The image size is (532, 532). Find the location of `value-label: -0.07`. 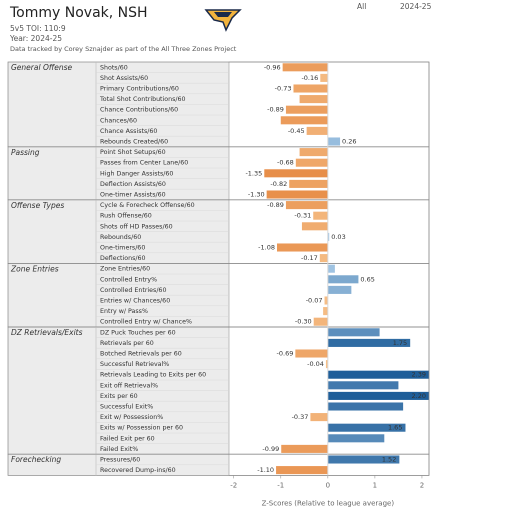

value-label: -0.07 is located at coordinates (314, 301).